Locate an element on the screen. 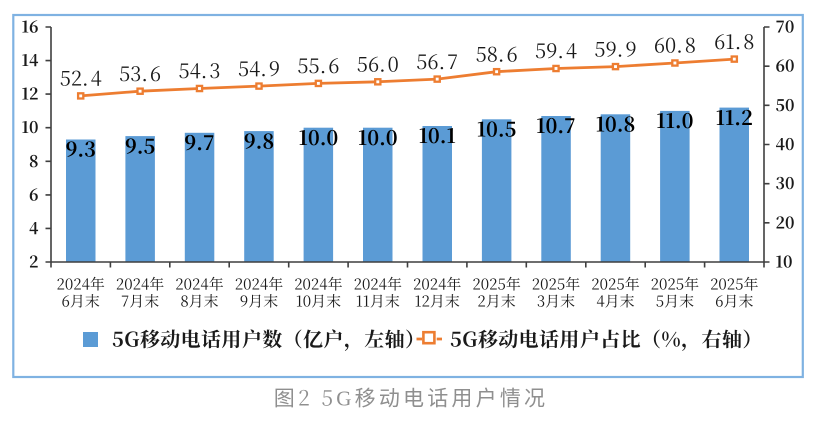 The image size is (822, 430). svg-text: 9月末 is located at coordinates (259, 301).